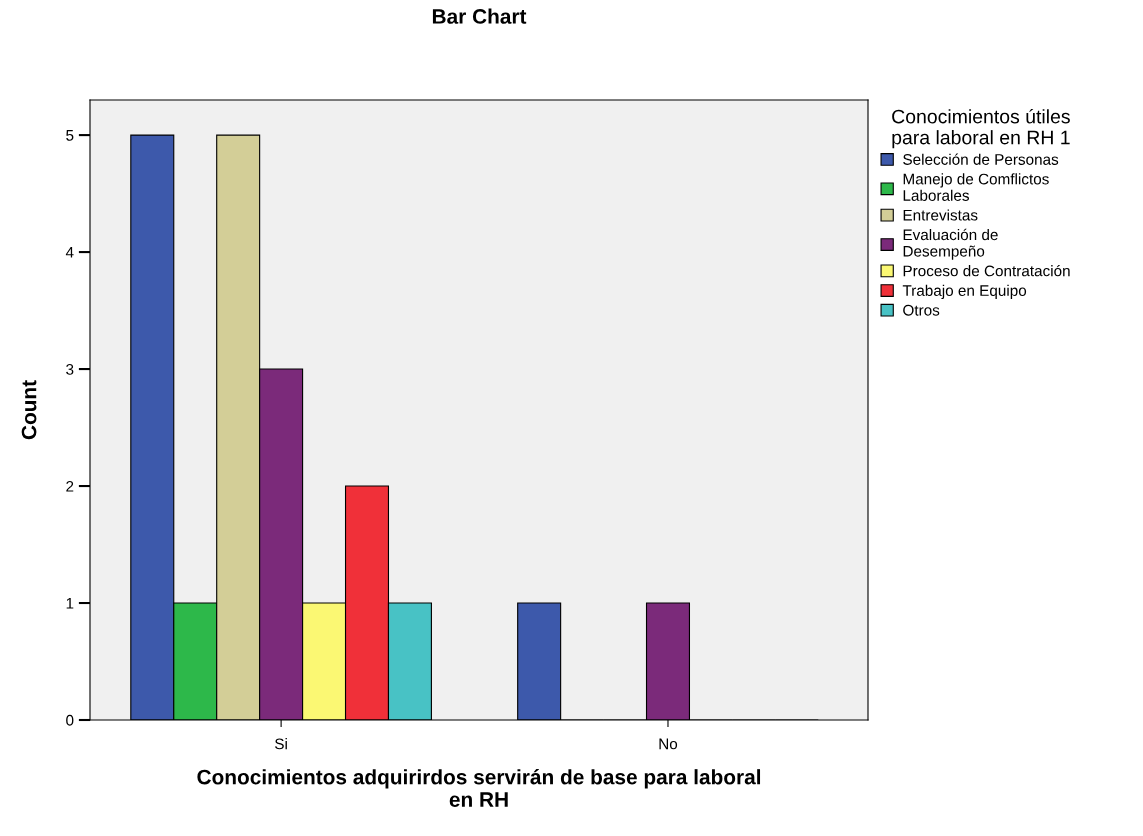 The image size is (1143, 836). What do you see at coordinates (70, 135) in the screenshot?
I see `y-tick-label: 5` at bounding box center [70, 135].